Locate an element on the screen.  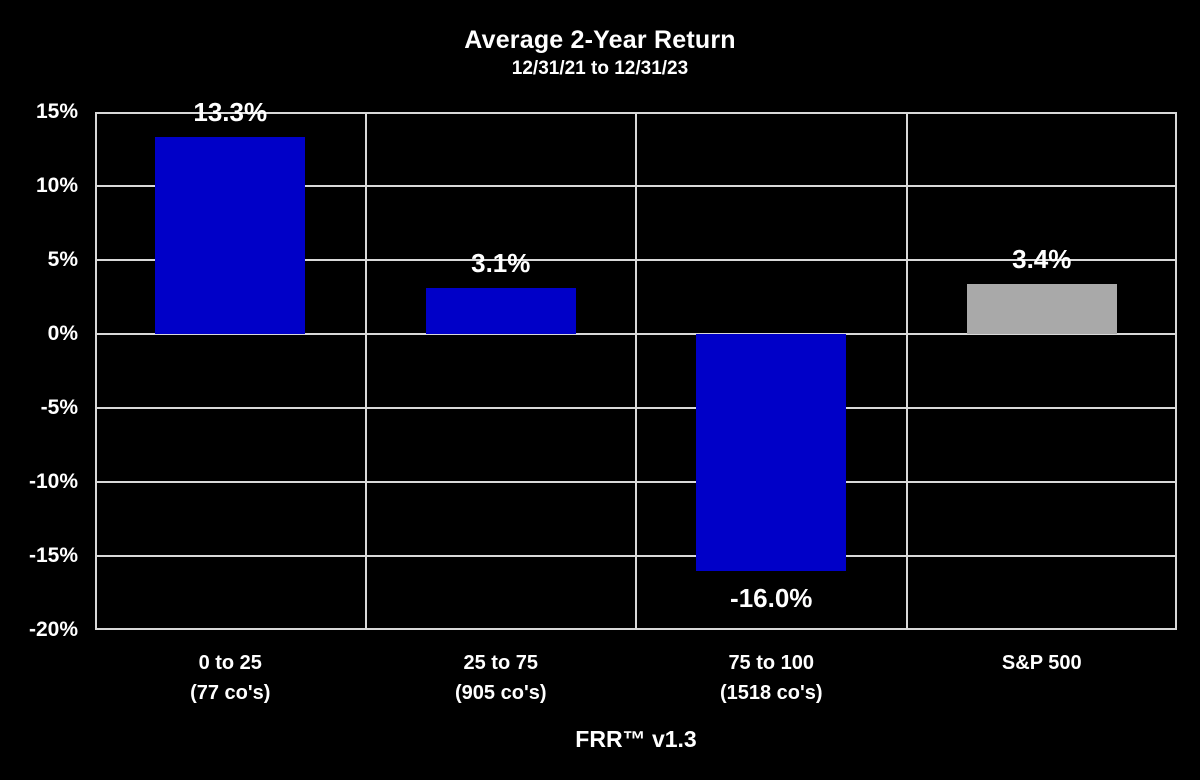
x-category-label: S&P 500 is located at coordinates (1042, 663).